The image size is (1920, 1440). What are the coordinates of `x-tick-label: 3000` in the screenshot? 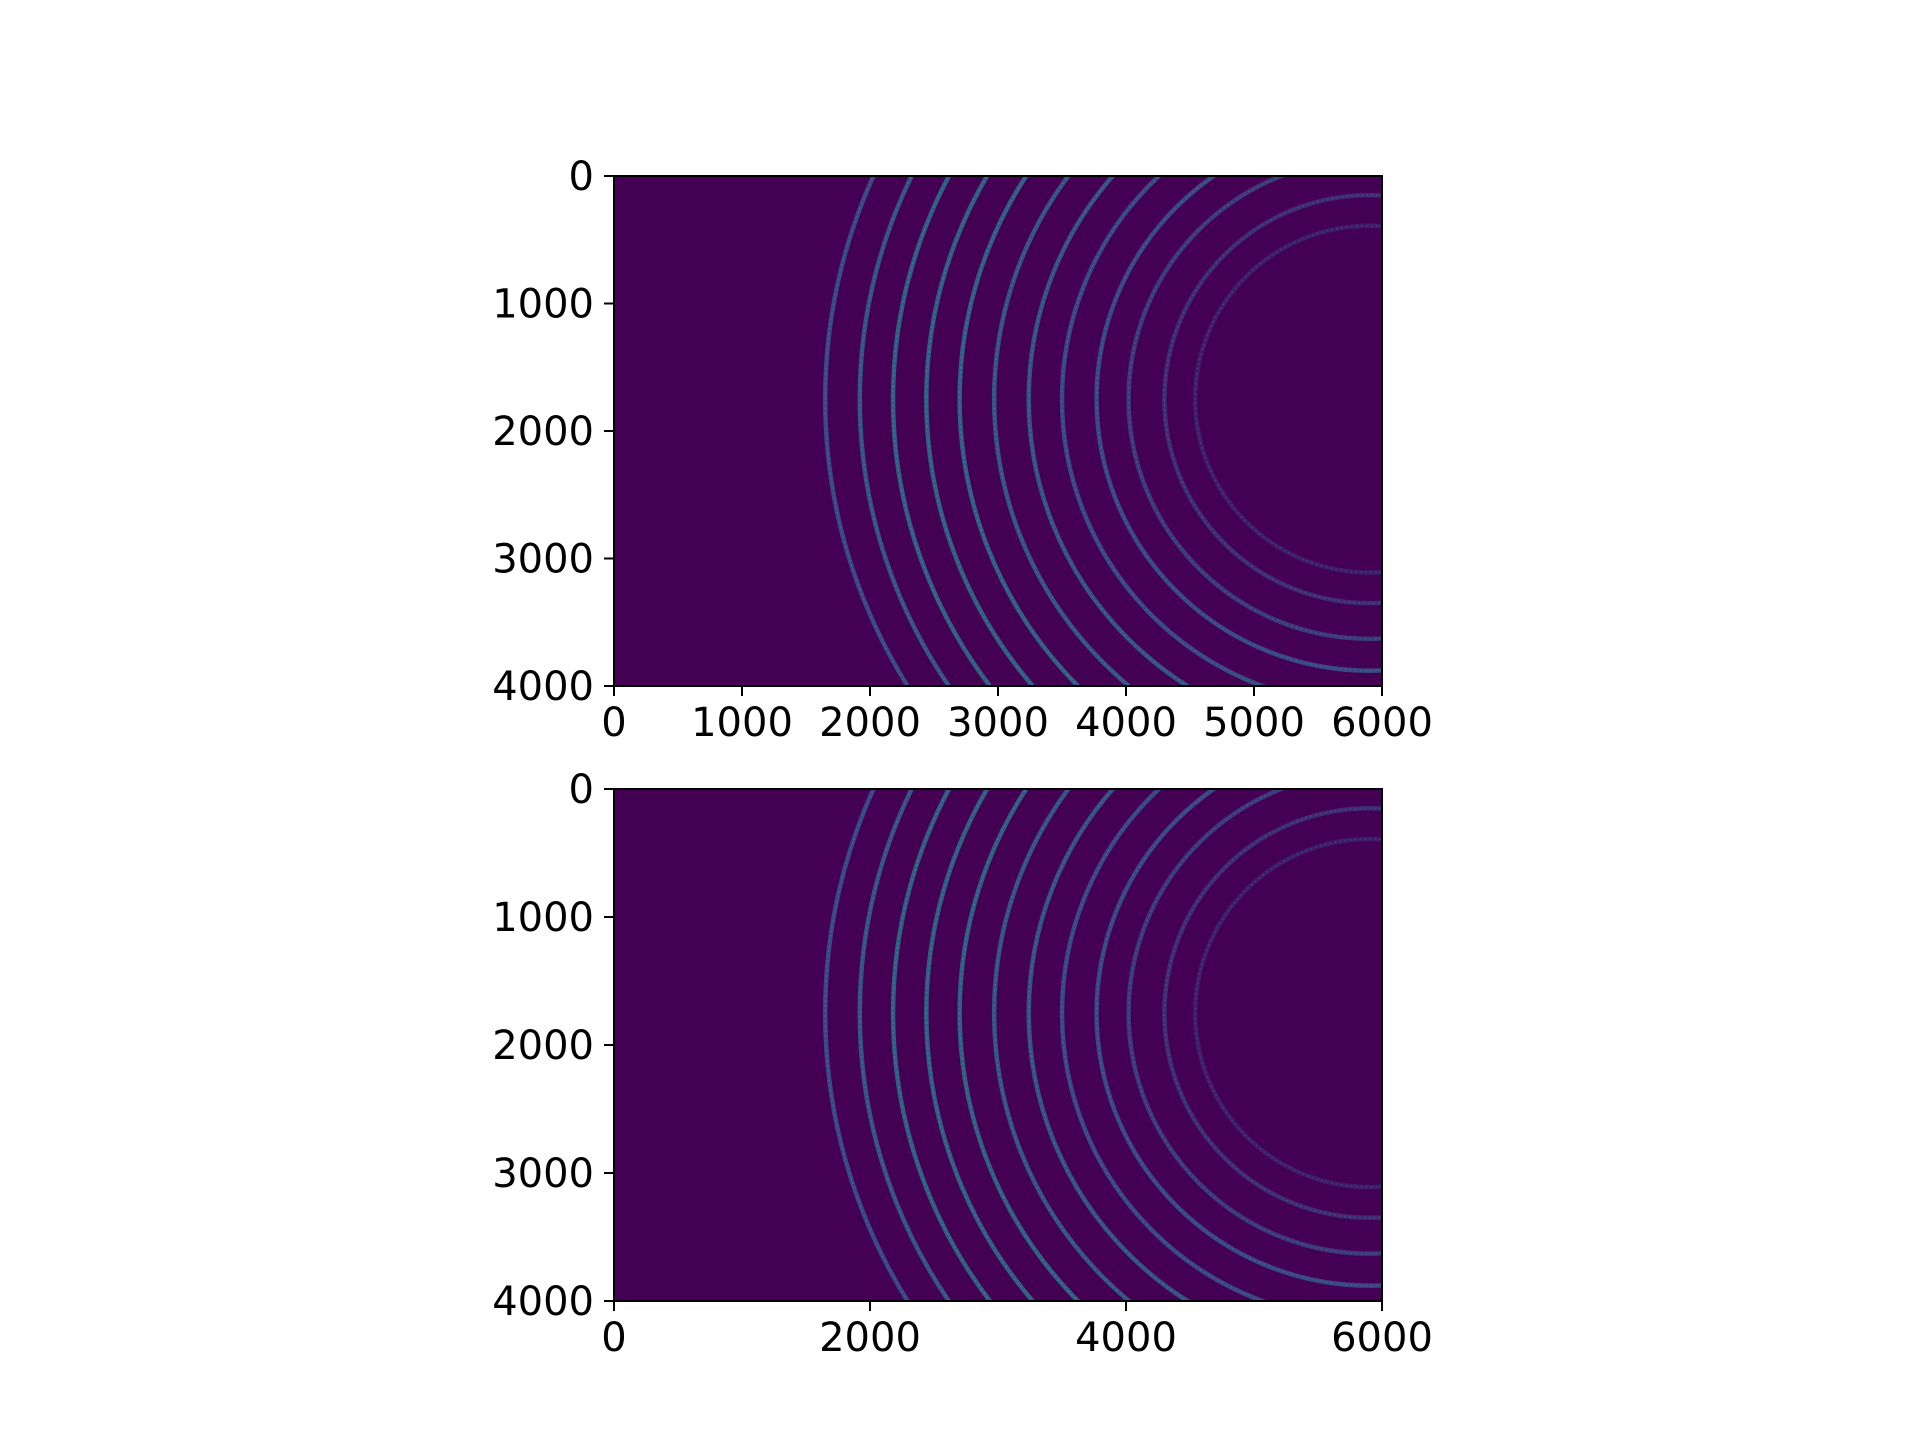 It's located at (998, 723).